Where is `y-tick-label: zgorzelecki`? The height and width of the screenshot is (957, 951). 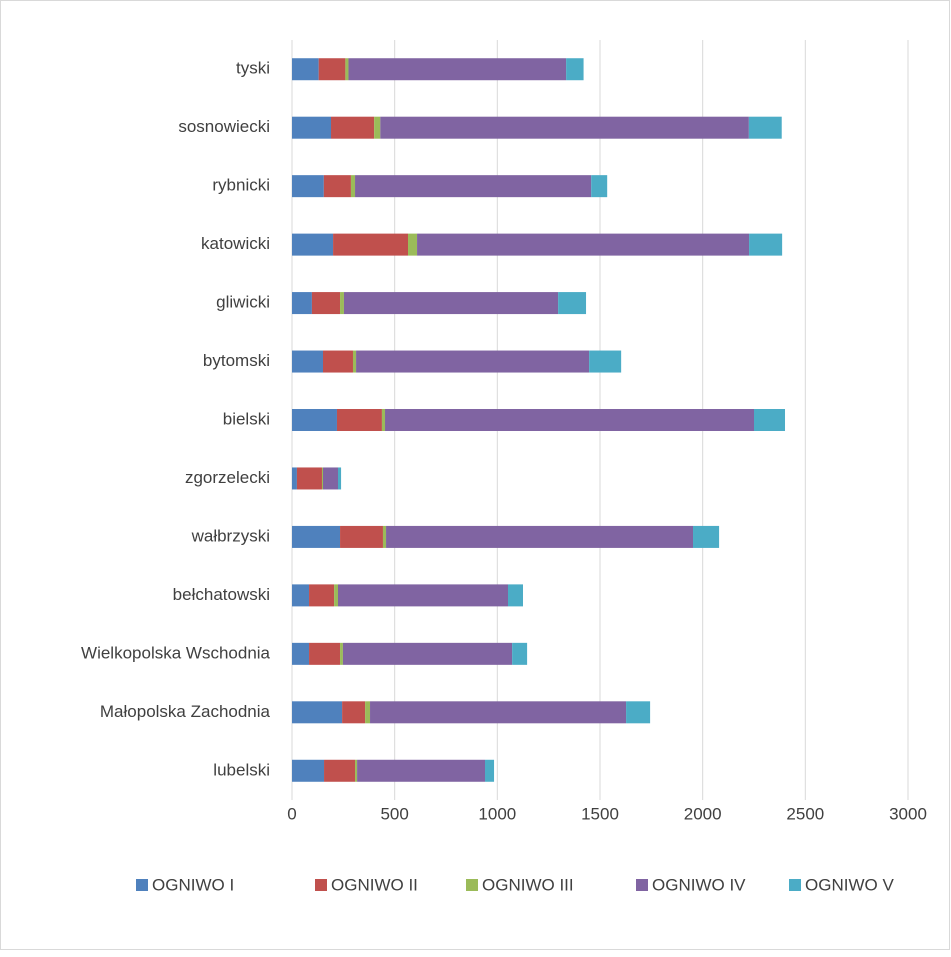
y-tick-label: zgorzelecki is located at coordinates (227, 477).